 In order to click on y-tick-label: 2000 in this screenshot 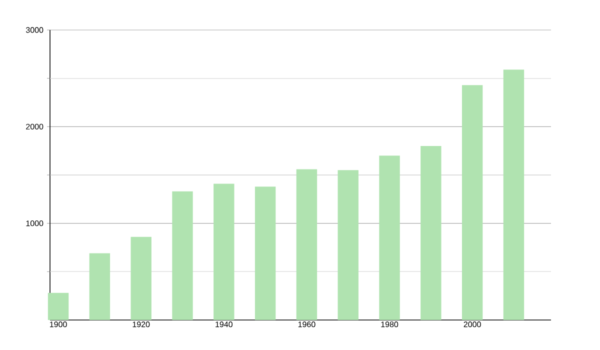, I will do `click(35, 127)`.